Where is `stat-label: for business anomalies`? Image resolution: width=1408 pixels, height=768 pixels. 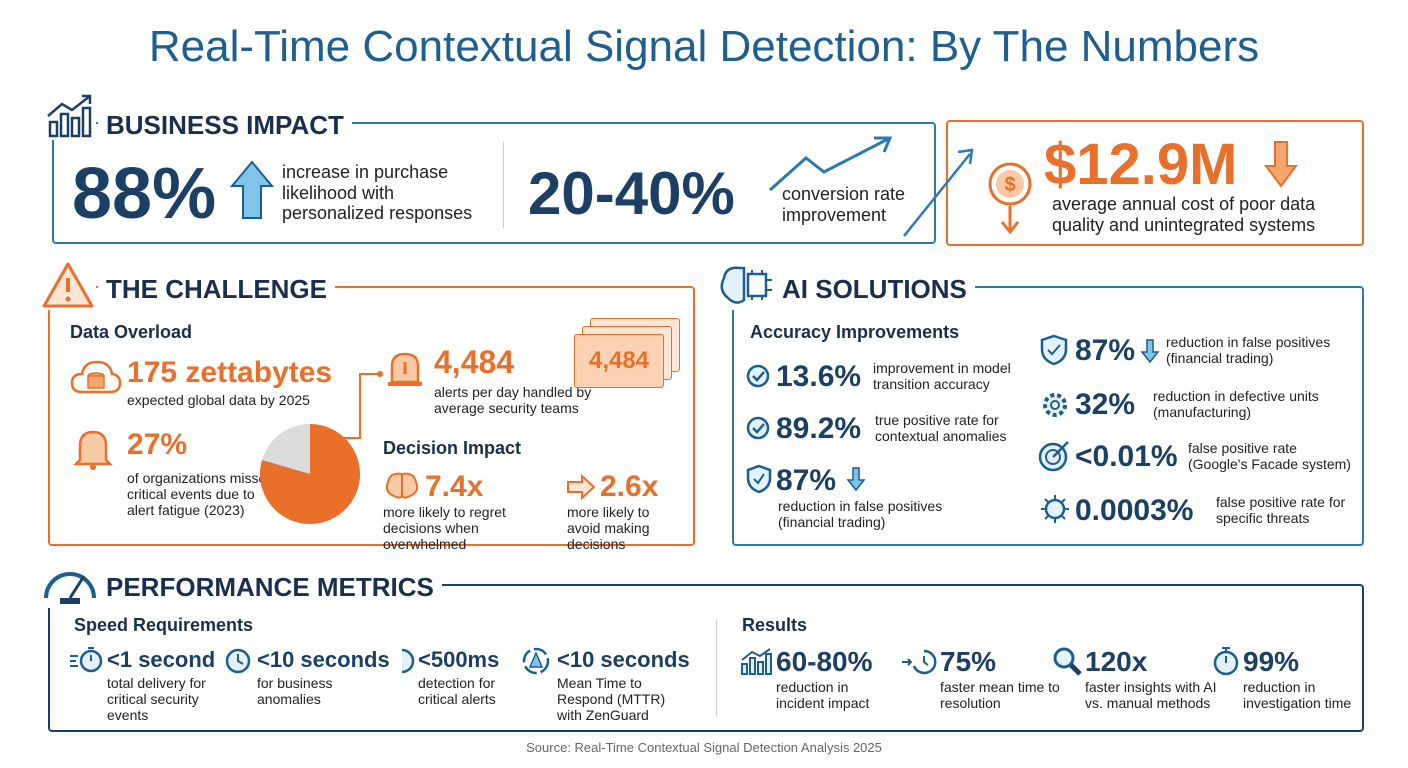
stat-label: for business anomalies is located at coordinates (295, 691).